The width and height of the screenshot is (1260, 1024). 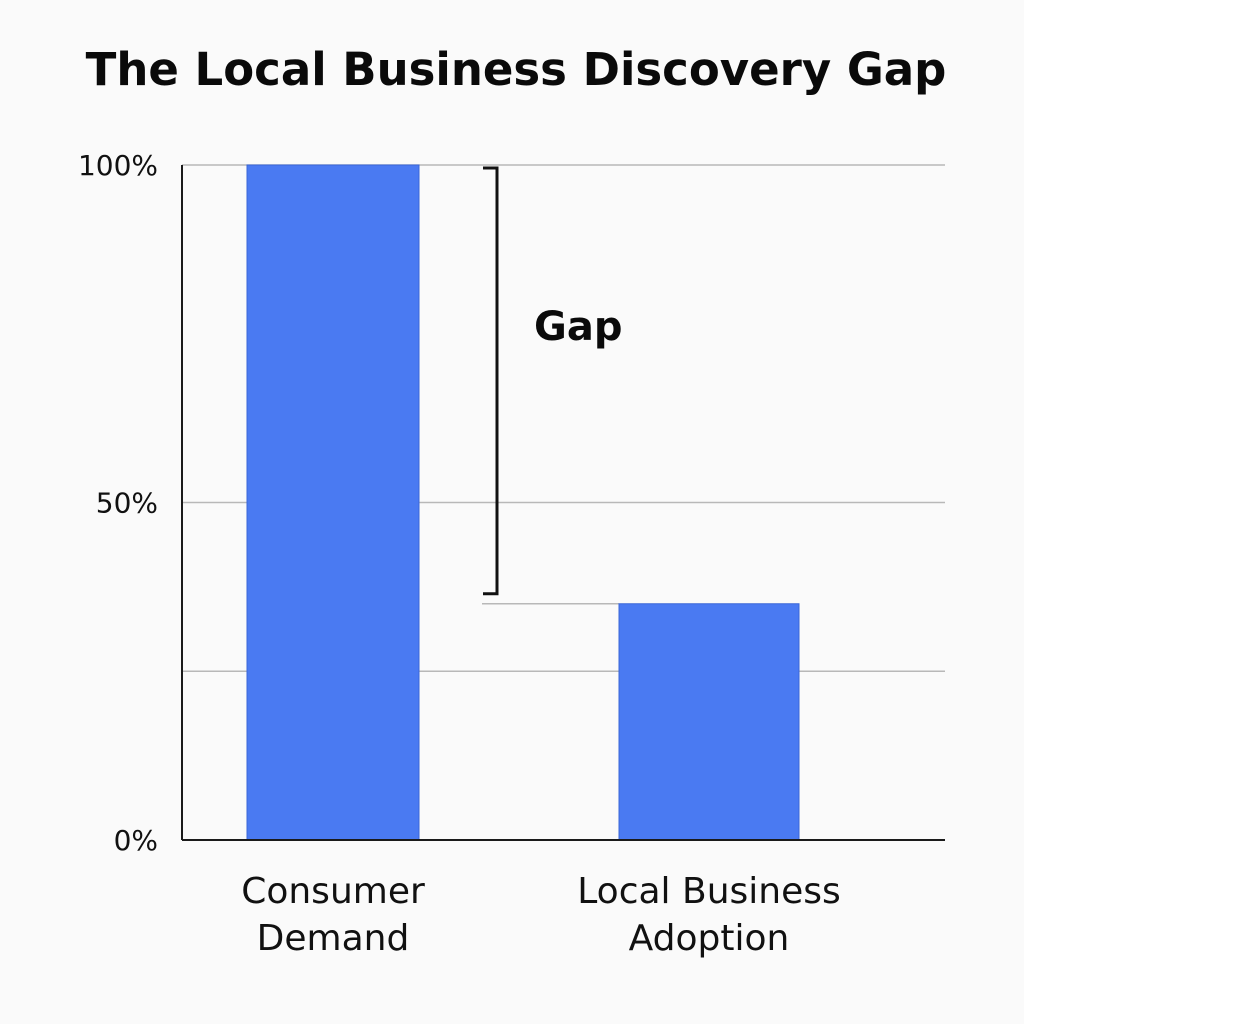 I want to click on category-label-0: Consumer Demand, so click(x=333, y=915).